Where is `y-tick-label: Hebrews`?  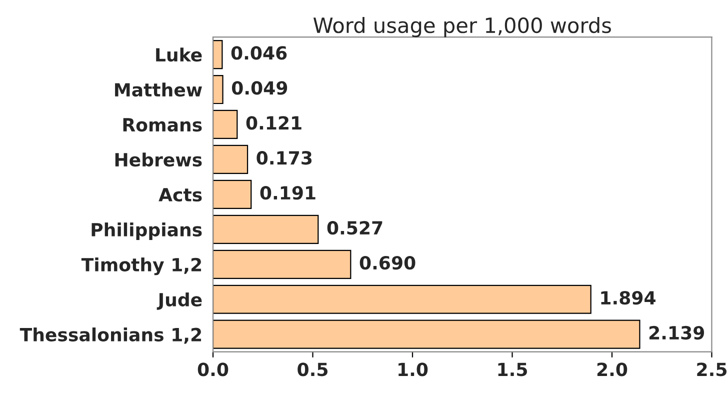
y-tick-label: Hebrews is located at coordinates (158, 159).